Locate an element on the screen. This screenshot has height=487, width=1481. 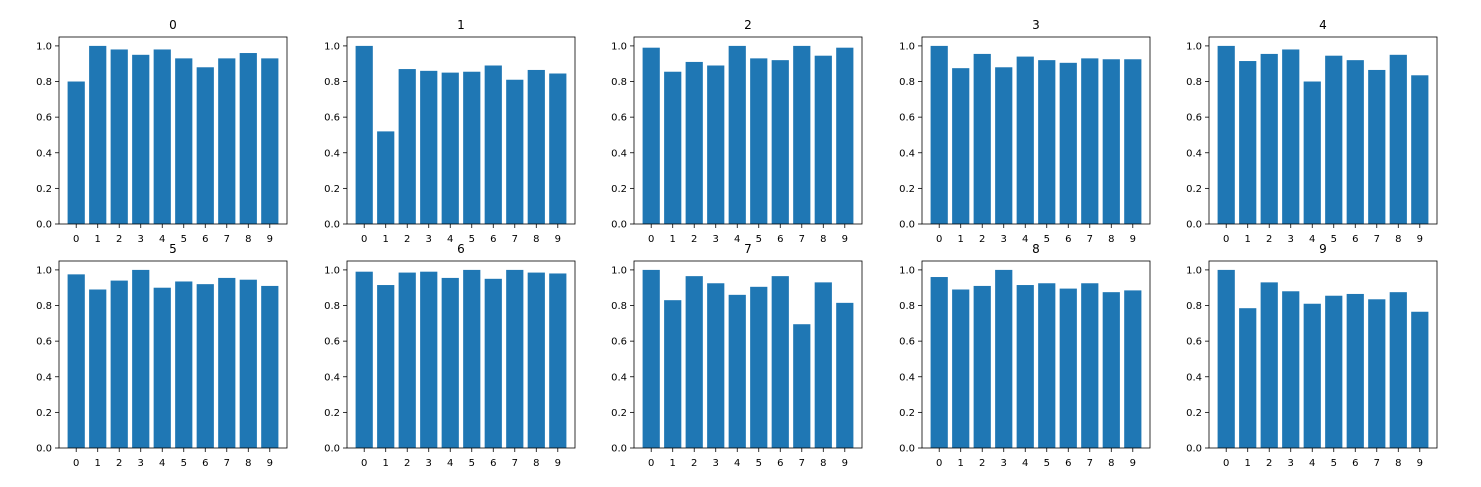
subplot-panel-5: 5 0 1 2 3 4 5 6 7 8 9 0.0 0.2 0.4 0.6 0.8 1.0 is located at coordinates (162, 355).